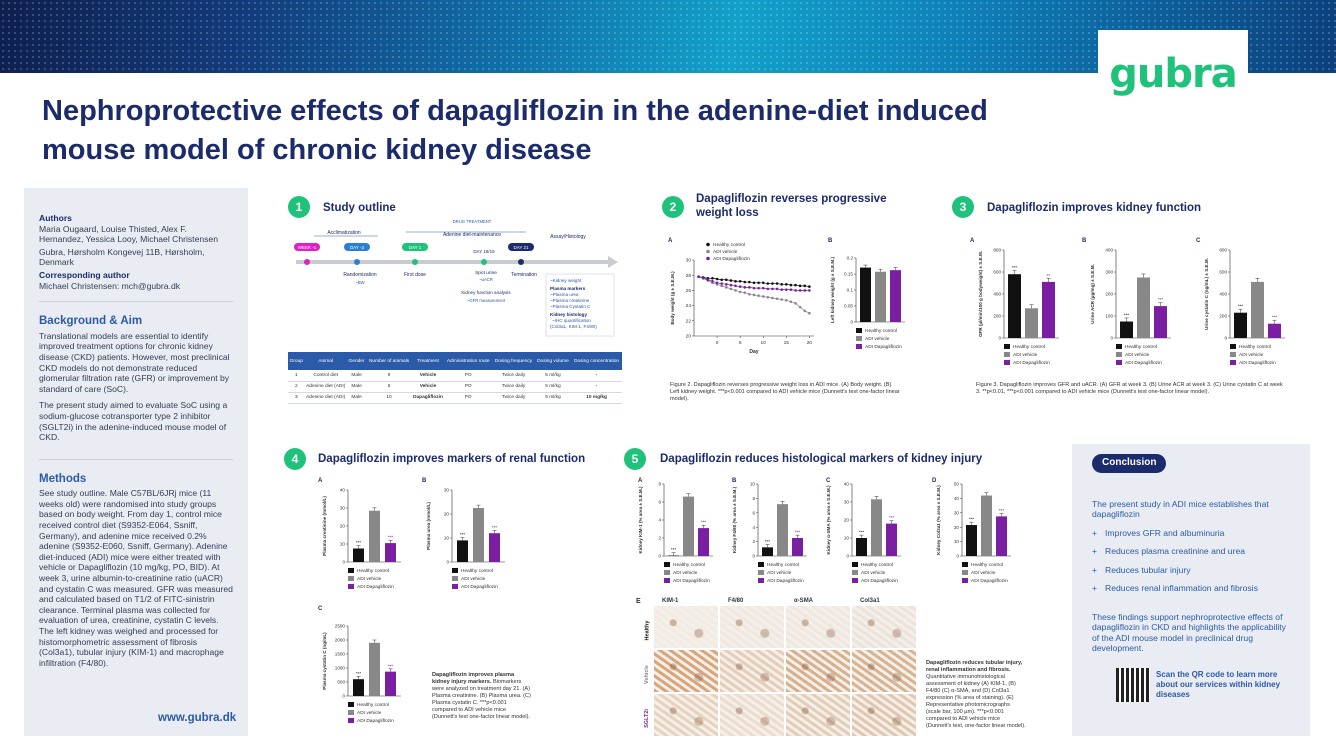 The width and height of the screenshot is (1336, 748). Describe the element at coordinates (564, 294) in the screenshot. I see `readout-2: ~Plasma urea` at that location.